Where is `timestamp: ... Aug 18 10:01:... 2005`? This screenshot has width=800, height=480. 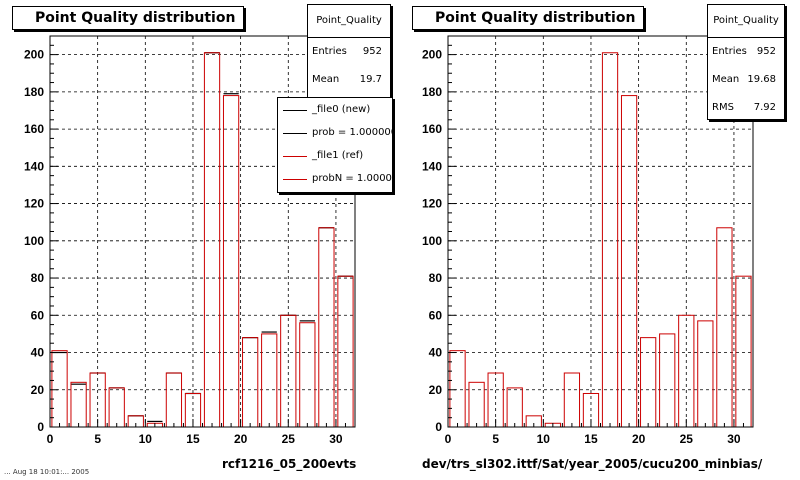
timestamp: ... Aug 18 10:01:... 2005 is located at coordinates (47, 472).